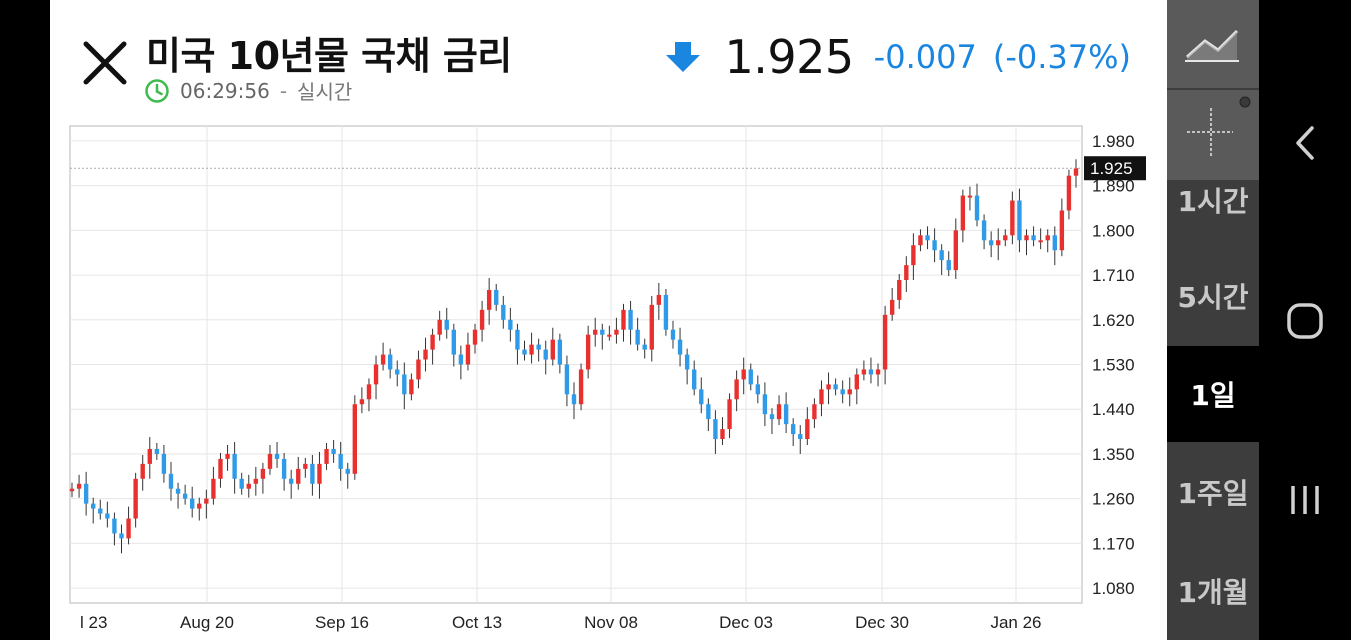 The height and width of the screenshot is (640, 1351). Describe the element at coordinates (1213, 394) in the screenshot. I see `interval-1day: 1일` at that location.